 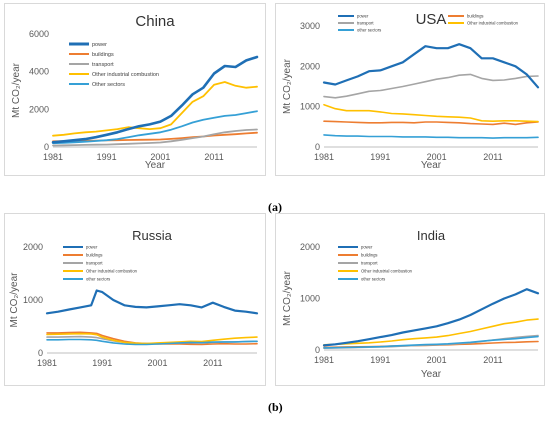 What do you see at coordinates (431, 123) in the screenshot?
I see `usa-series-buildings` at bounding box center [431, 123].